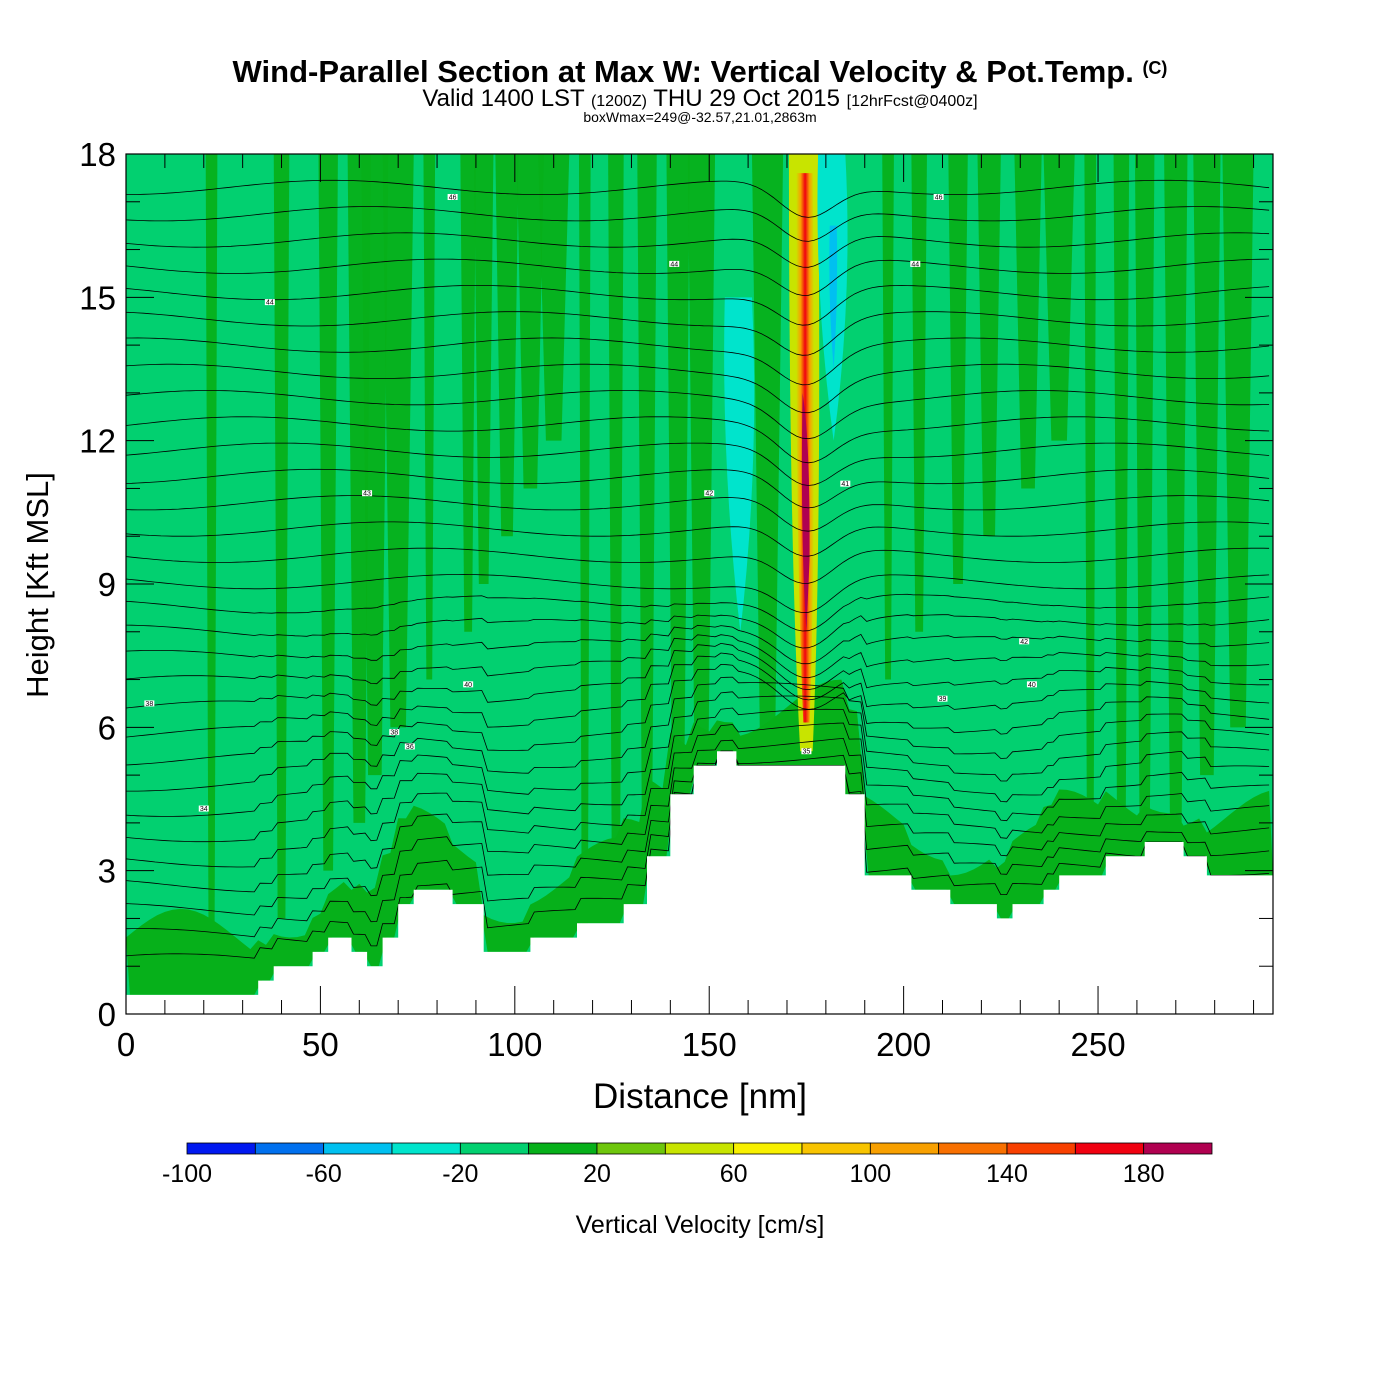 The width and height of the screenshot is (1400, 1400). I want to click on theta-label: 38, so click(149, 704).